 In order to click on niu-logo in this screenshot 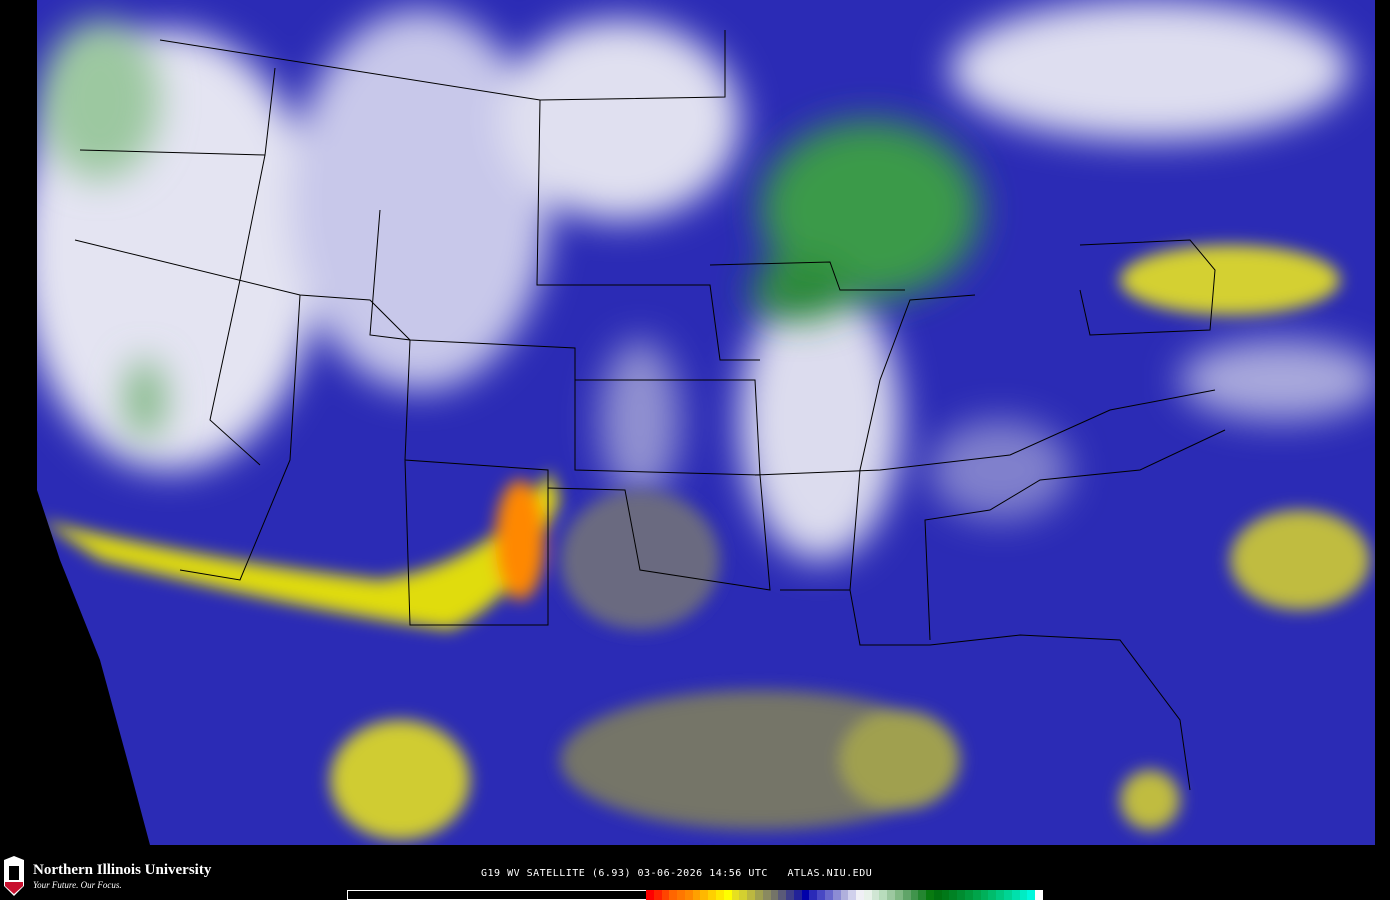, I will do `click(14, 876)`.